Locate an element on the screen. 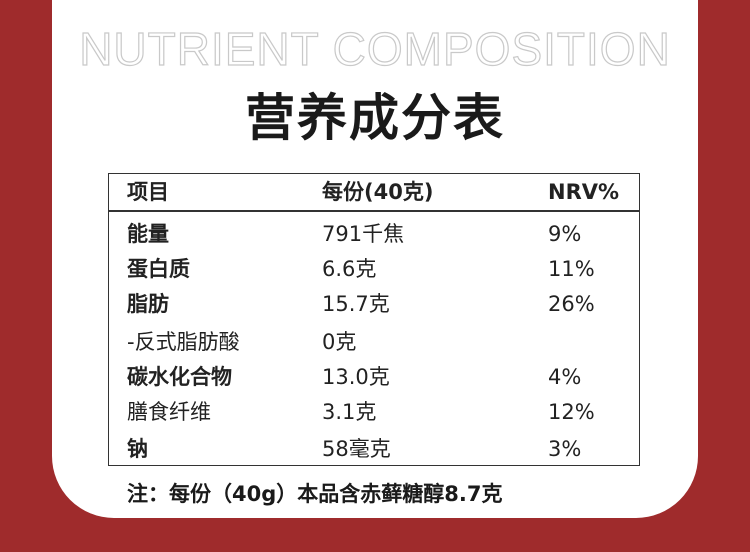 The height and width of the screenshot is (552, 750). cell: 12% is located at coordinates (571, 412).